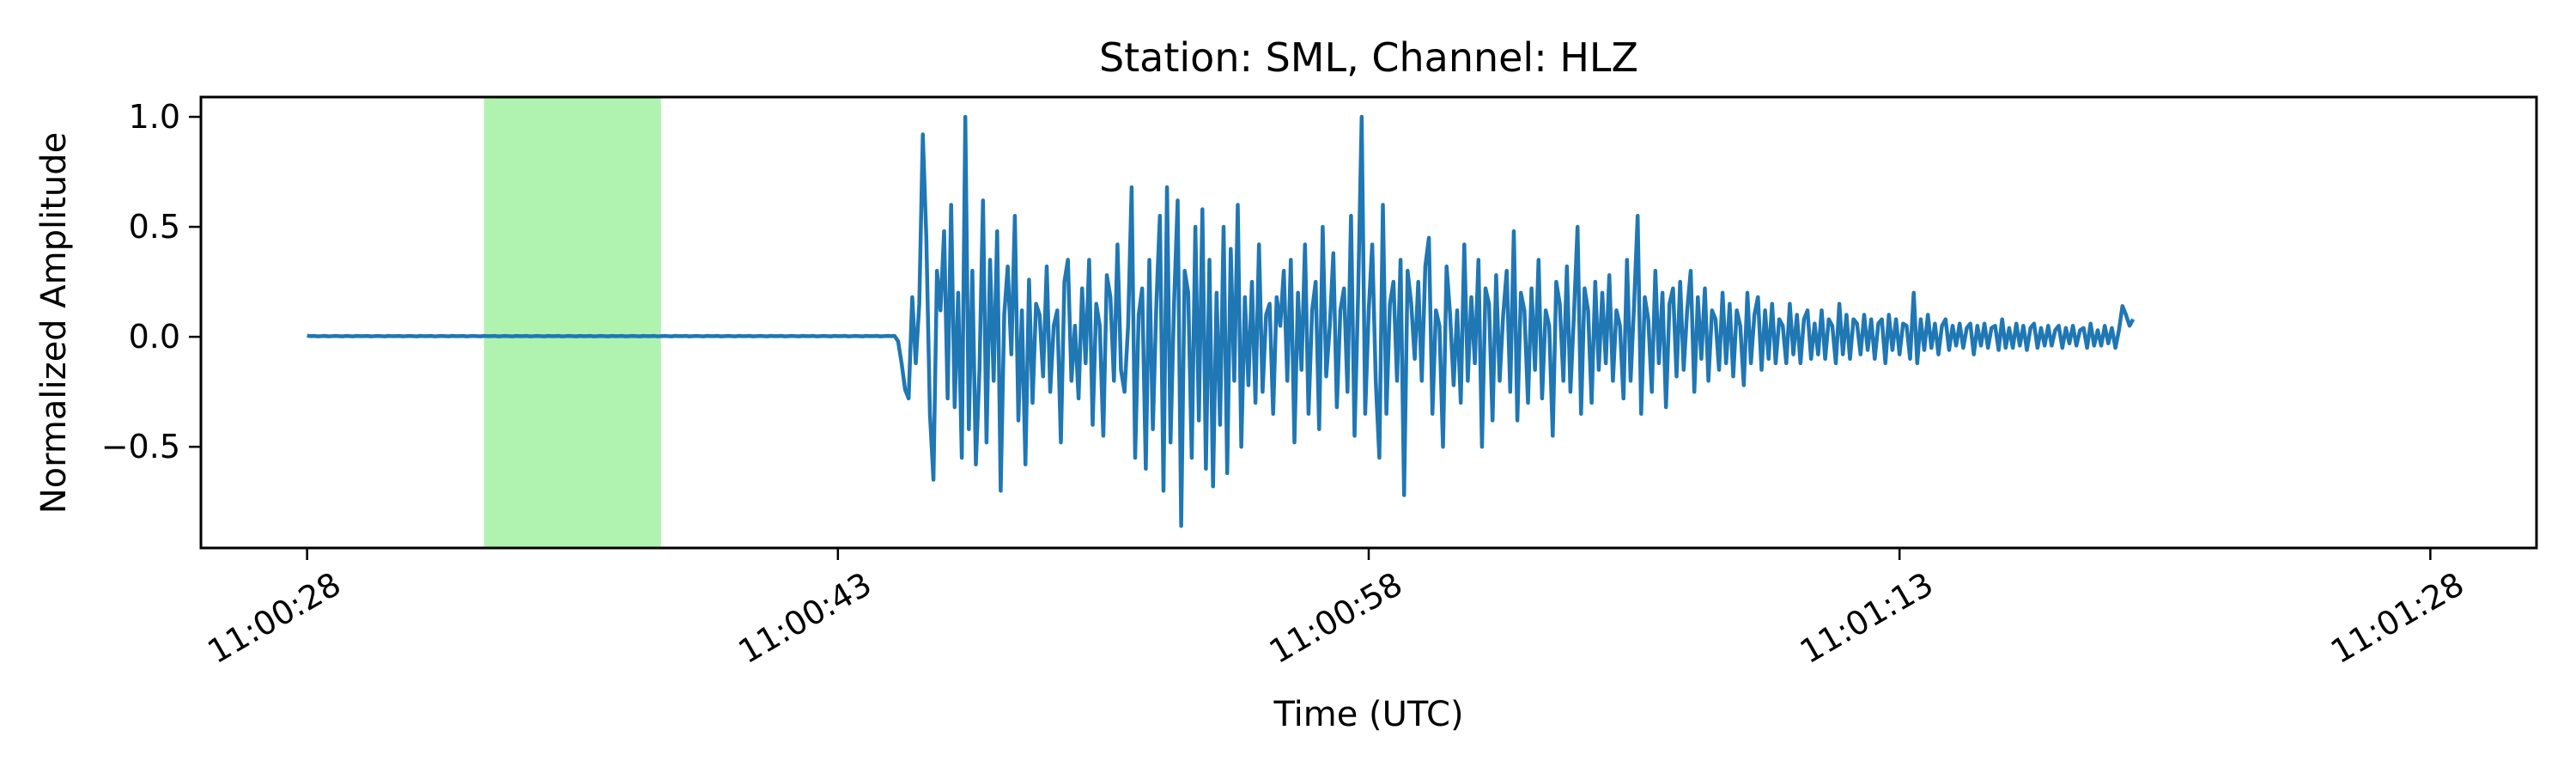 This screenshot has width=2576, height=773. What do you see at coordinates (154, 337) in the screenshot?
I see `y-tick-label: 0.0` at bounding box center [154, 337].